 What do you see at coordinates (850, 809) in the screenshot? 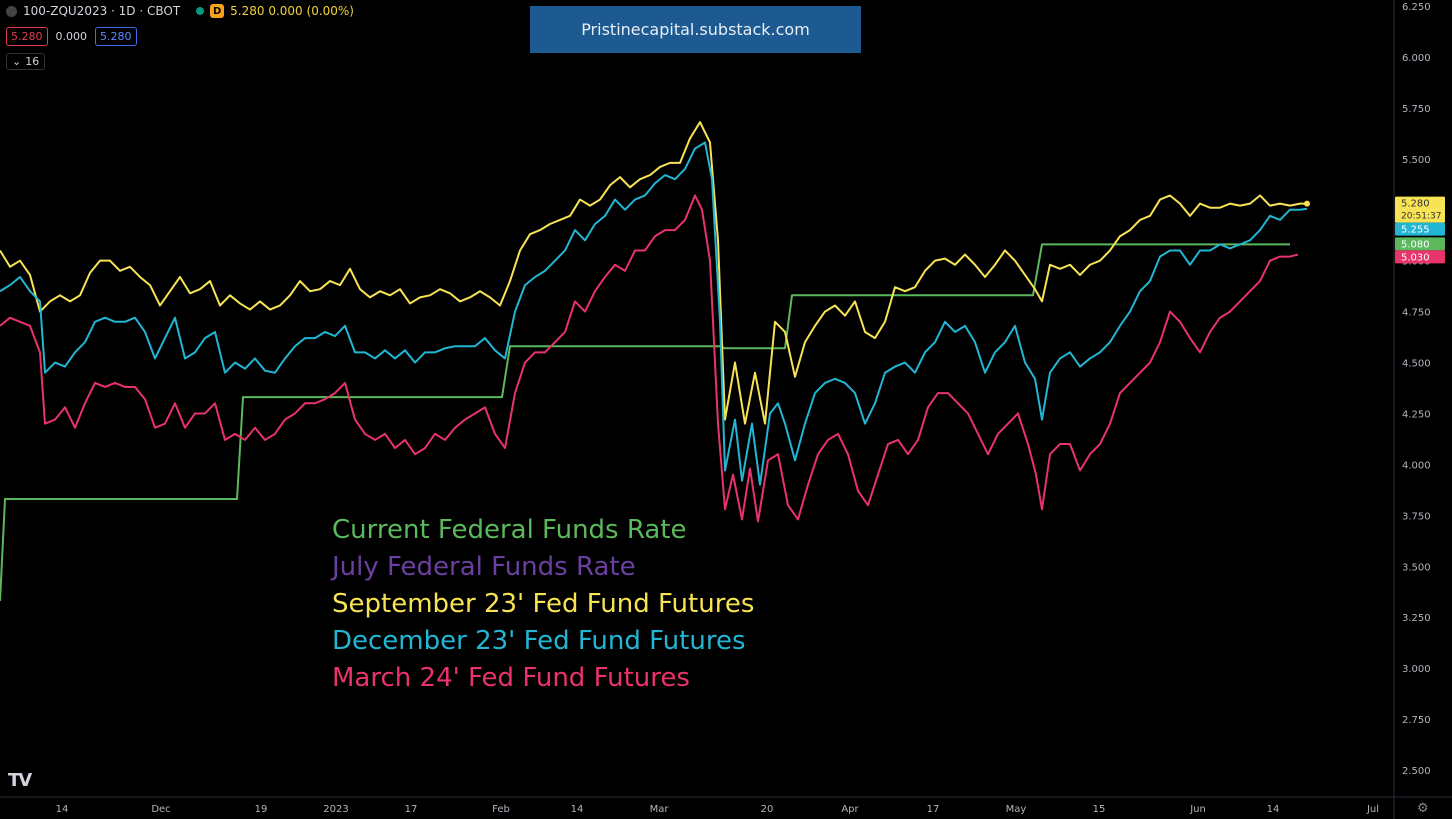
I see `x-tick-label: Apr` at bounding box center [850, 809].